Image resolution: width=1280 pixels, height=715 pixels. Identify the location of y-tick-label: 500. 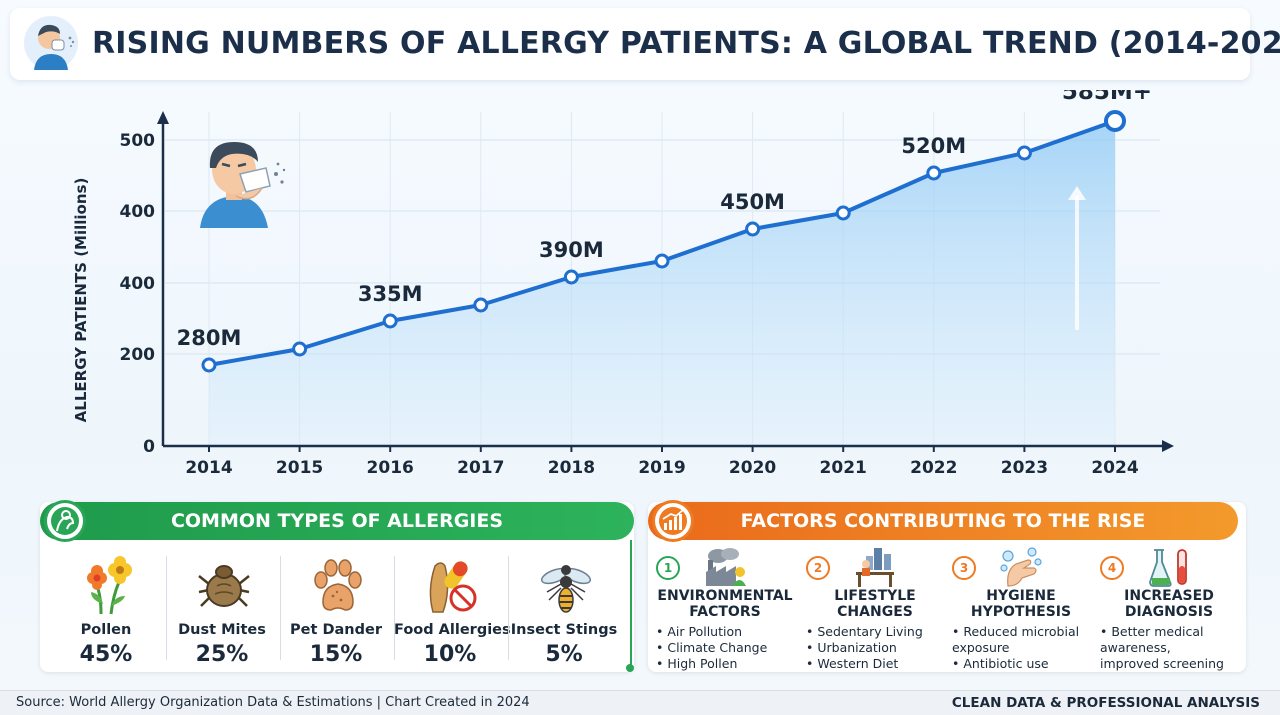
(138, 141).